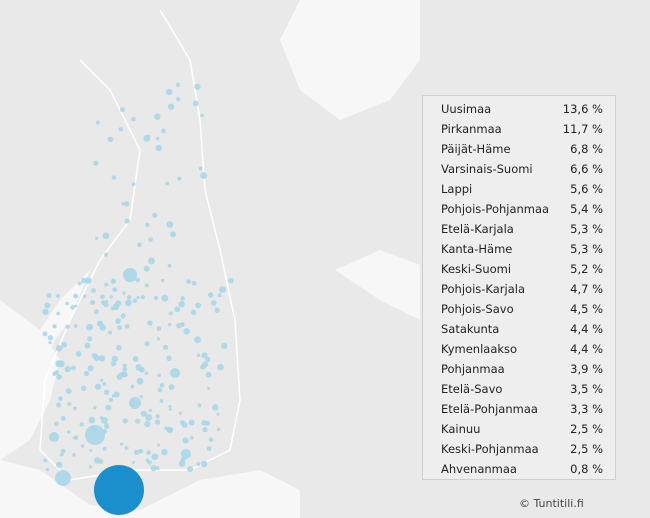  What do you see at coordinates (466, 109) in the screenshot?
I see `region: Uusimaa` at bounding box center [466, 109].